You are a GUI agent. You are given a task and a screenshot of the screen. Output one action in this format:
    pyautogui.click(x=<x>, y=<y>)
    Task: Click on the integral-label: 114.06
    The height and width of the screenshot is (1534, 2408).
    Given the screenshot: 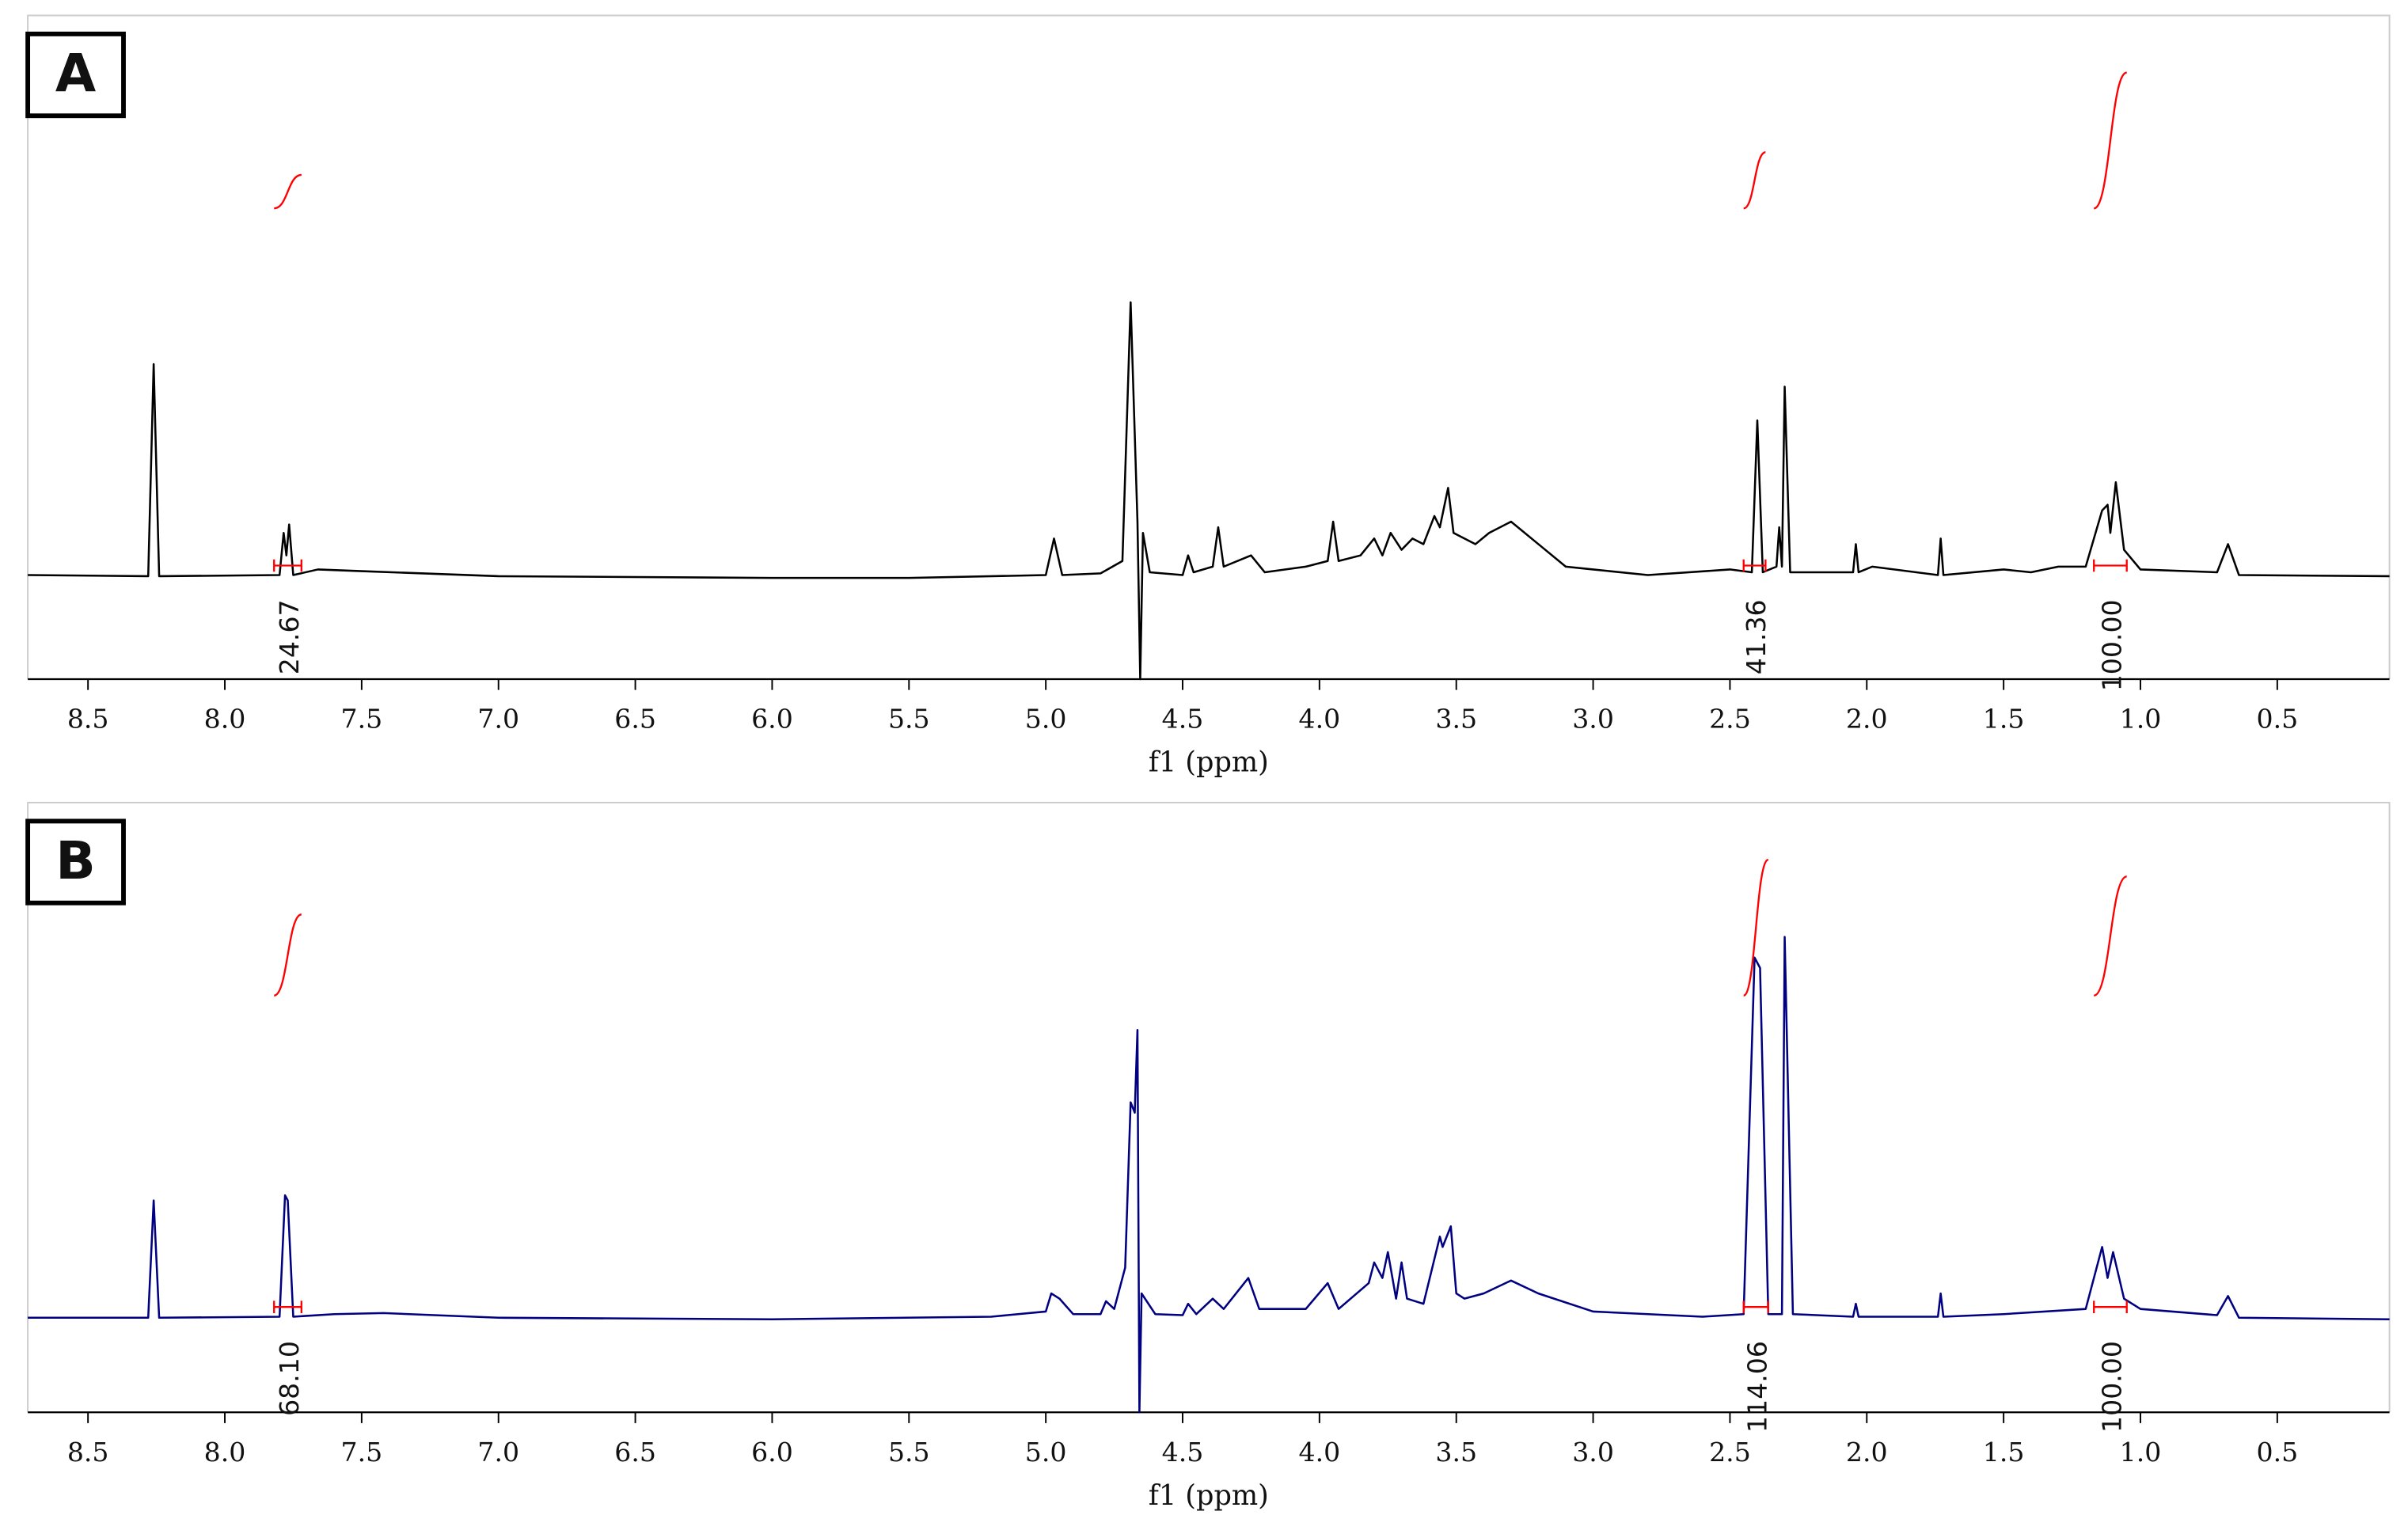 What is the action you would take?
    pyautogui.click(x=1757, y=1387)
    